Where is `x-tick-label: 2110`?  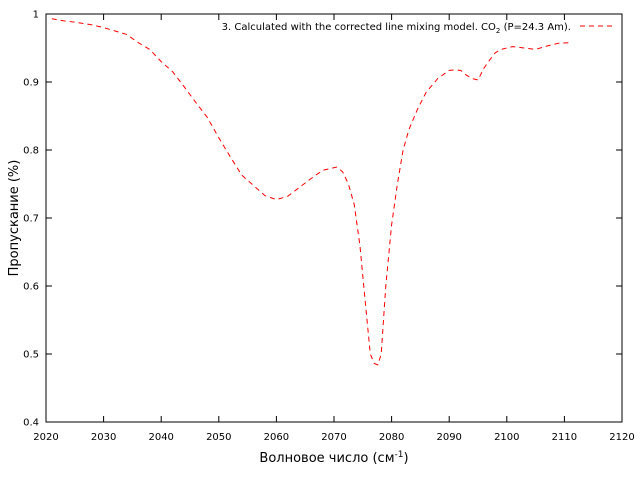 x-tick-label: 2110 is located at coordinates (564, 437).